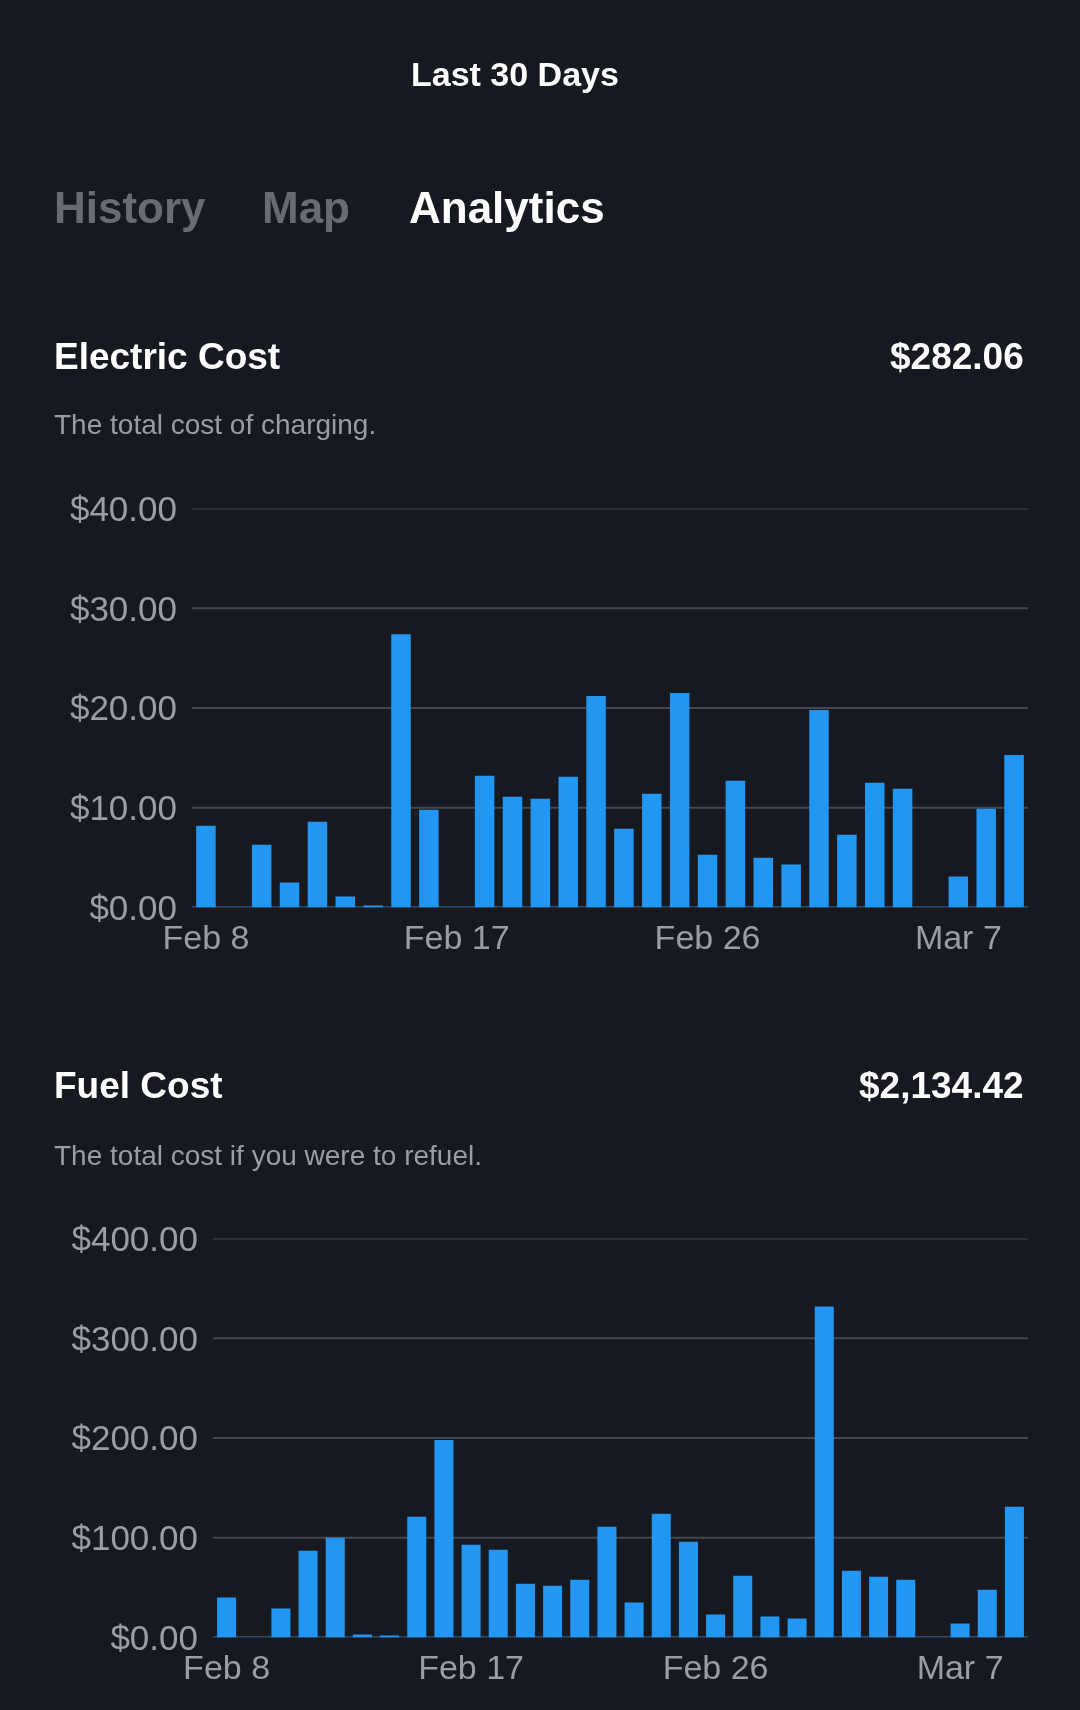  I want to click on text: Analytics, so click(507, 207).